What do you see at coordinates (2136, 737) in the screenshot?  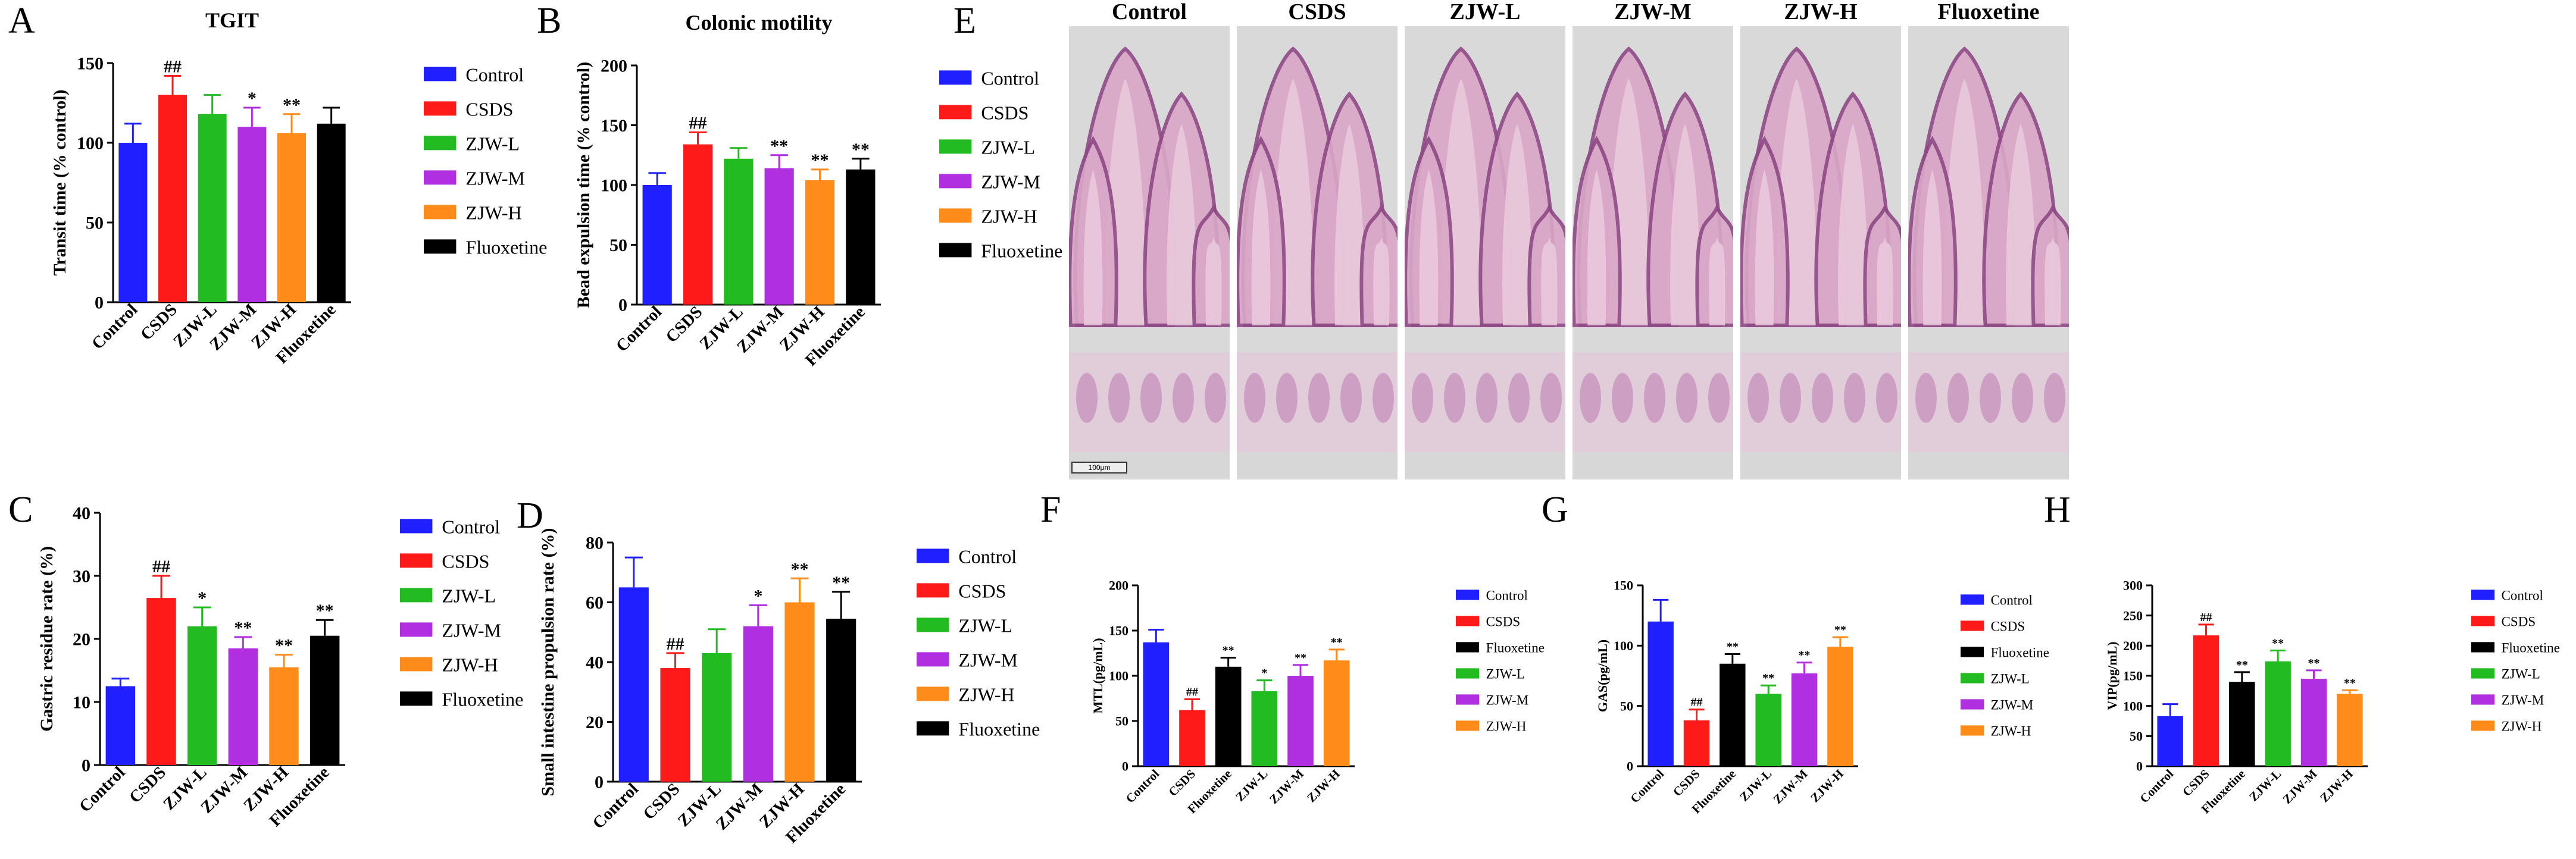 I see `chart-h-ytick-label: 50` at bounding box center [2136, 737].